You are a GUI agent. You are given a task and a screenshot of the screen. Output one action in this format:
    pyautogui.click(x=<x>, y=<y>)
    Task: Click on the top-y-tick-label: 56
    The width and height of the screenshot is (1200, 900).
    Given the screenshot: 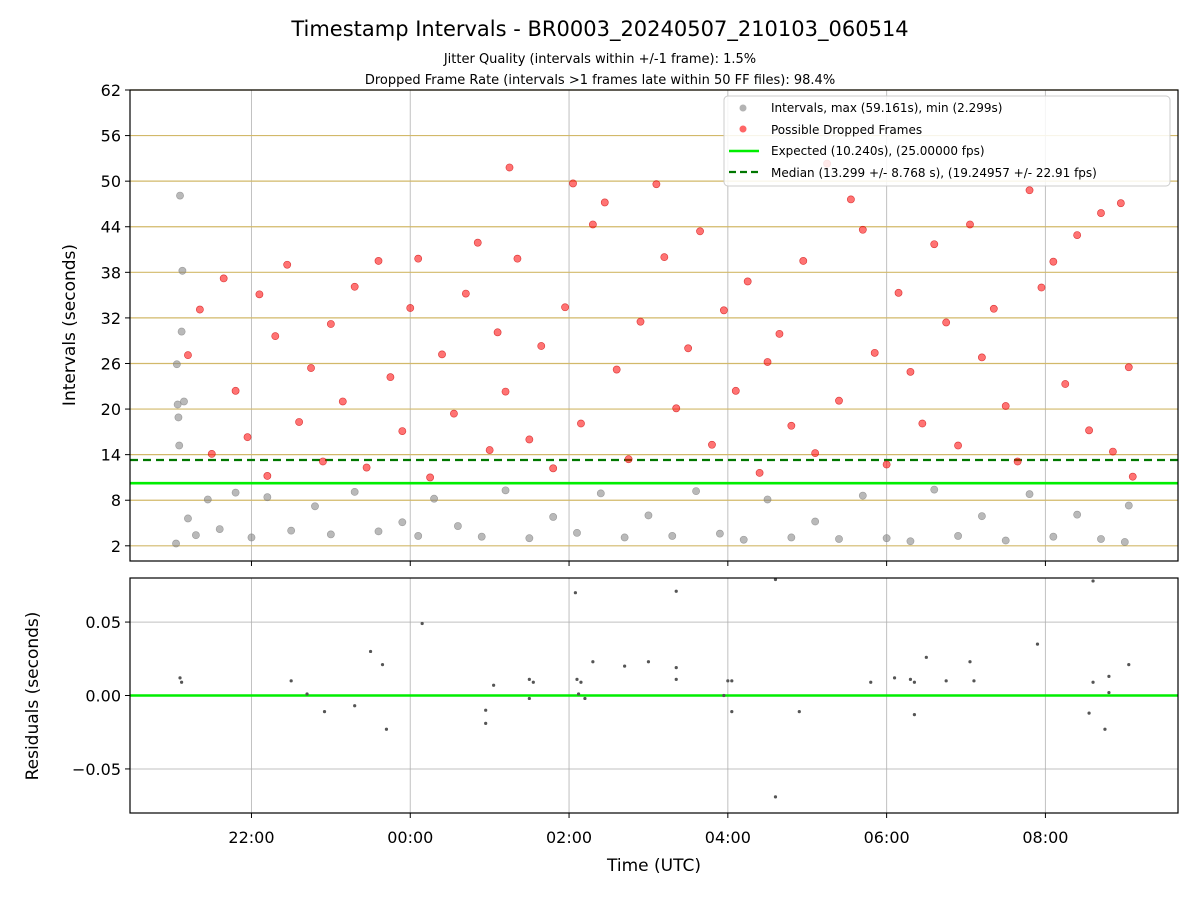 What is the action you would take?
    pyautogui.click(x=111, y=136)
    